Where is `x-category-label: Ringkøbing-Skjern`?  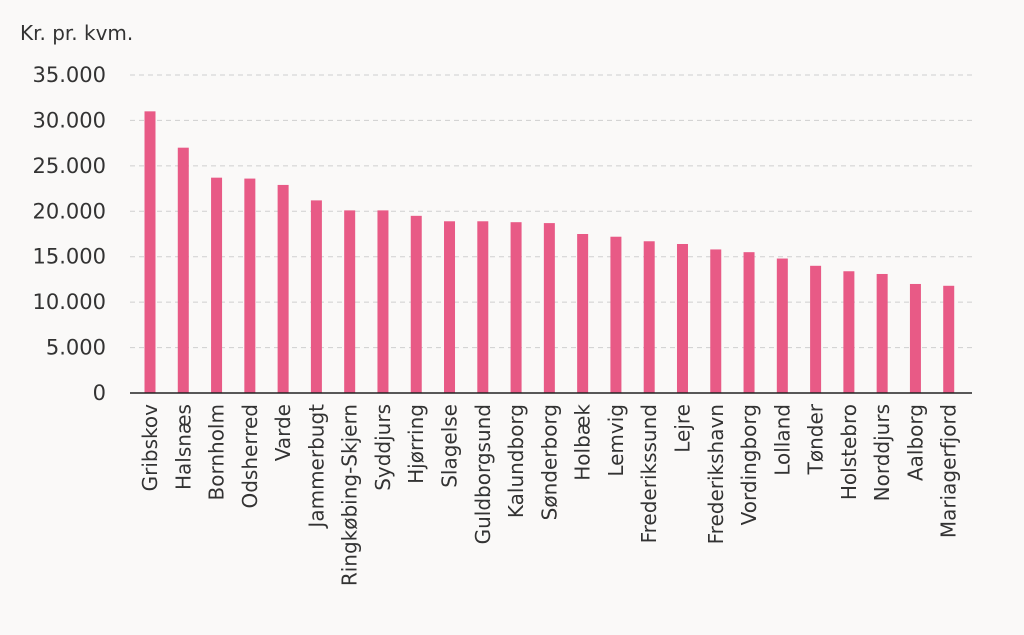
x-category-label: Ringkøbing-Skjern is located at coordinates (350, 495).